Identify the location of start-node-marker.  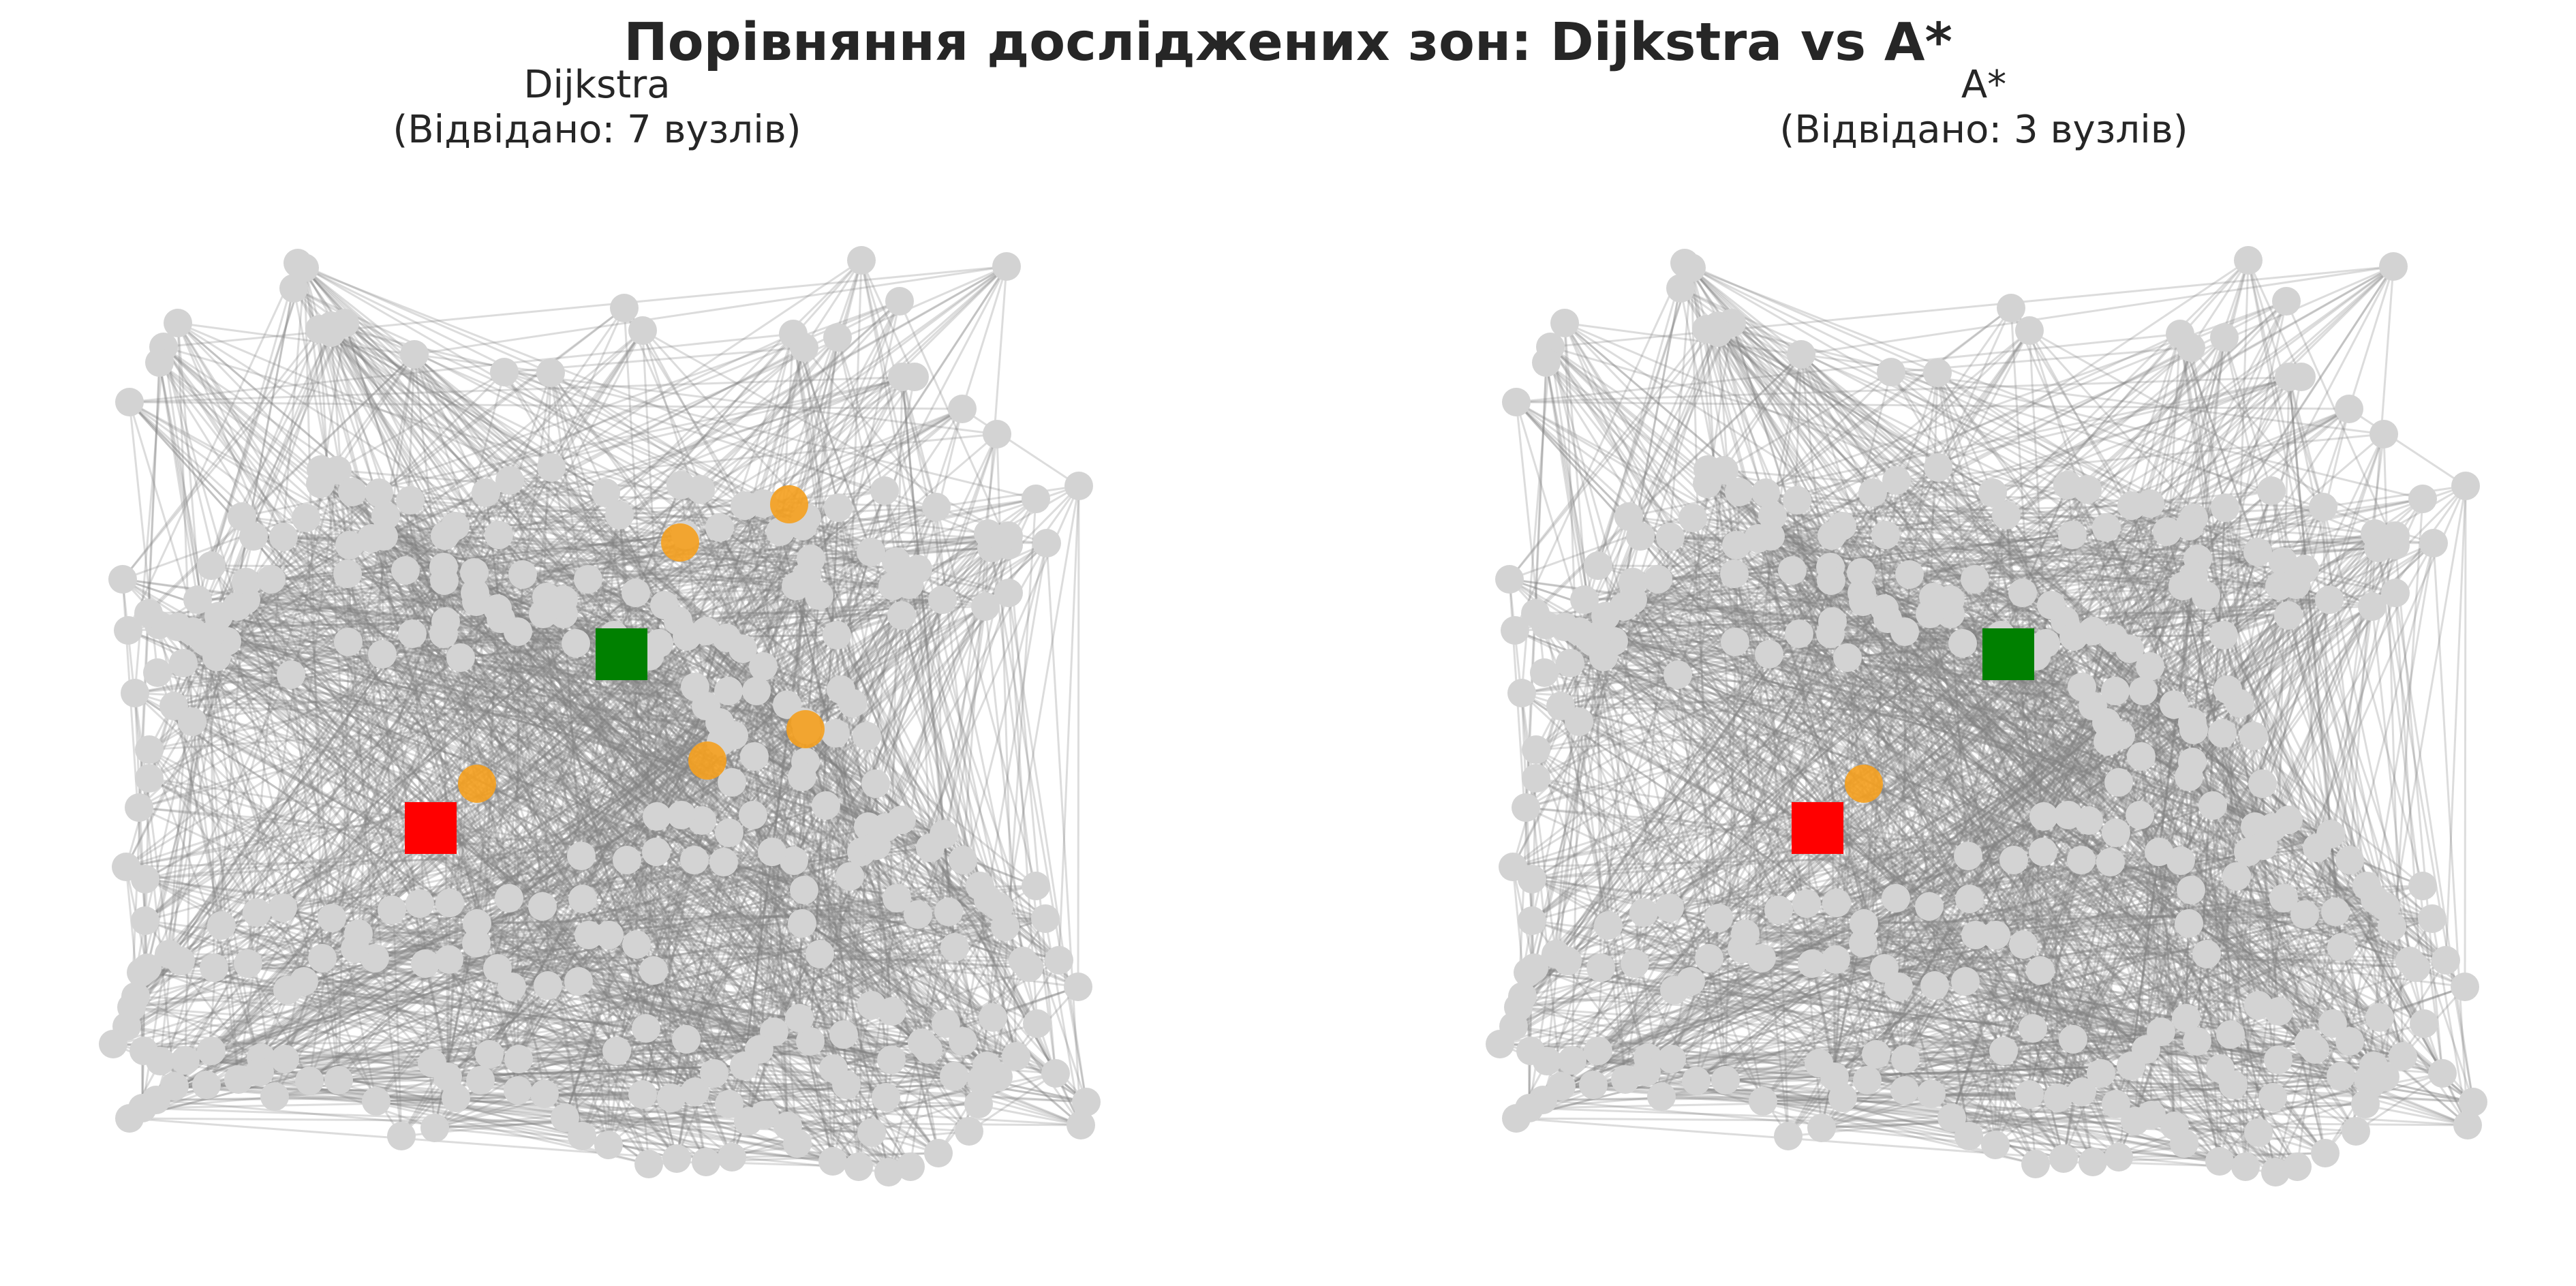
(621, 654).